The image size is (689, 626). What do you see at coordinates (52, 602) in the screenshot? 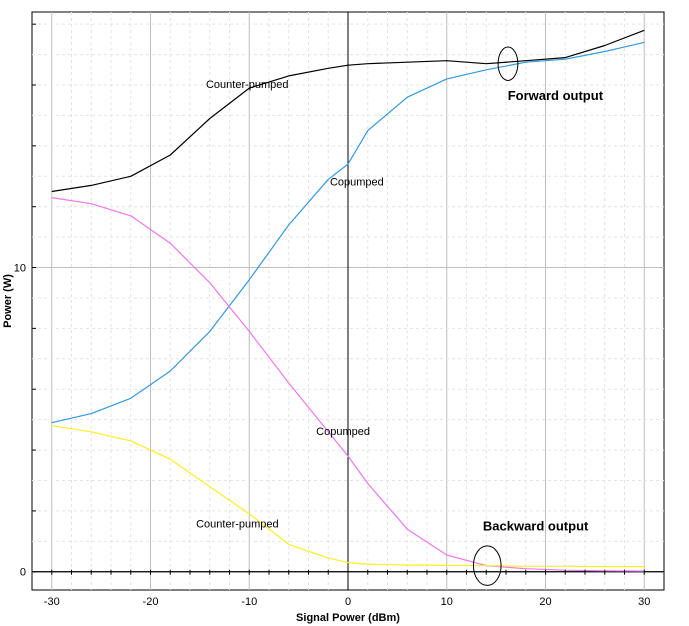
I see `x-tick-label: -30` at bounding box center [52, 602].